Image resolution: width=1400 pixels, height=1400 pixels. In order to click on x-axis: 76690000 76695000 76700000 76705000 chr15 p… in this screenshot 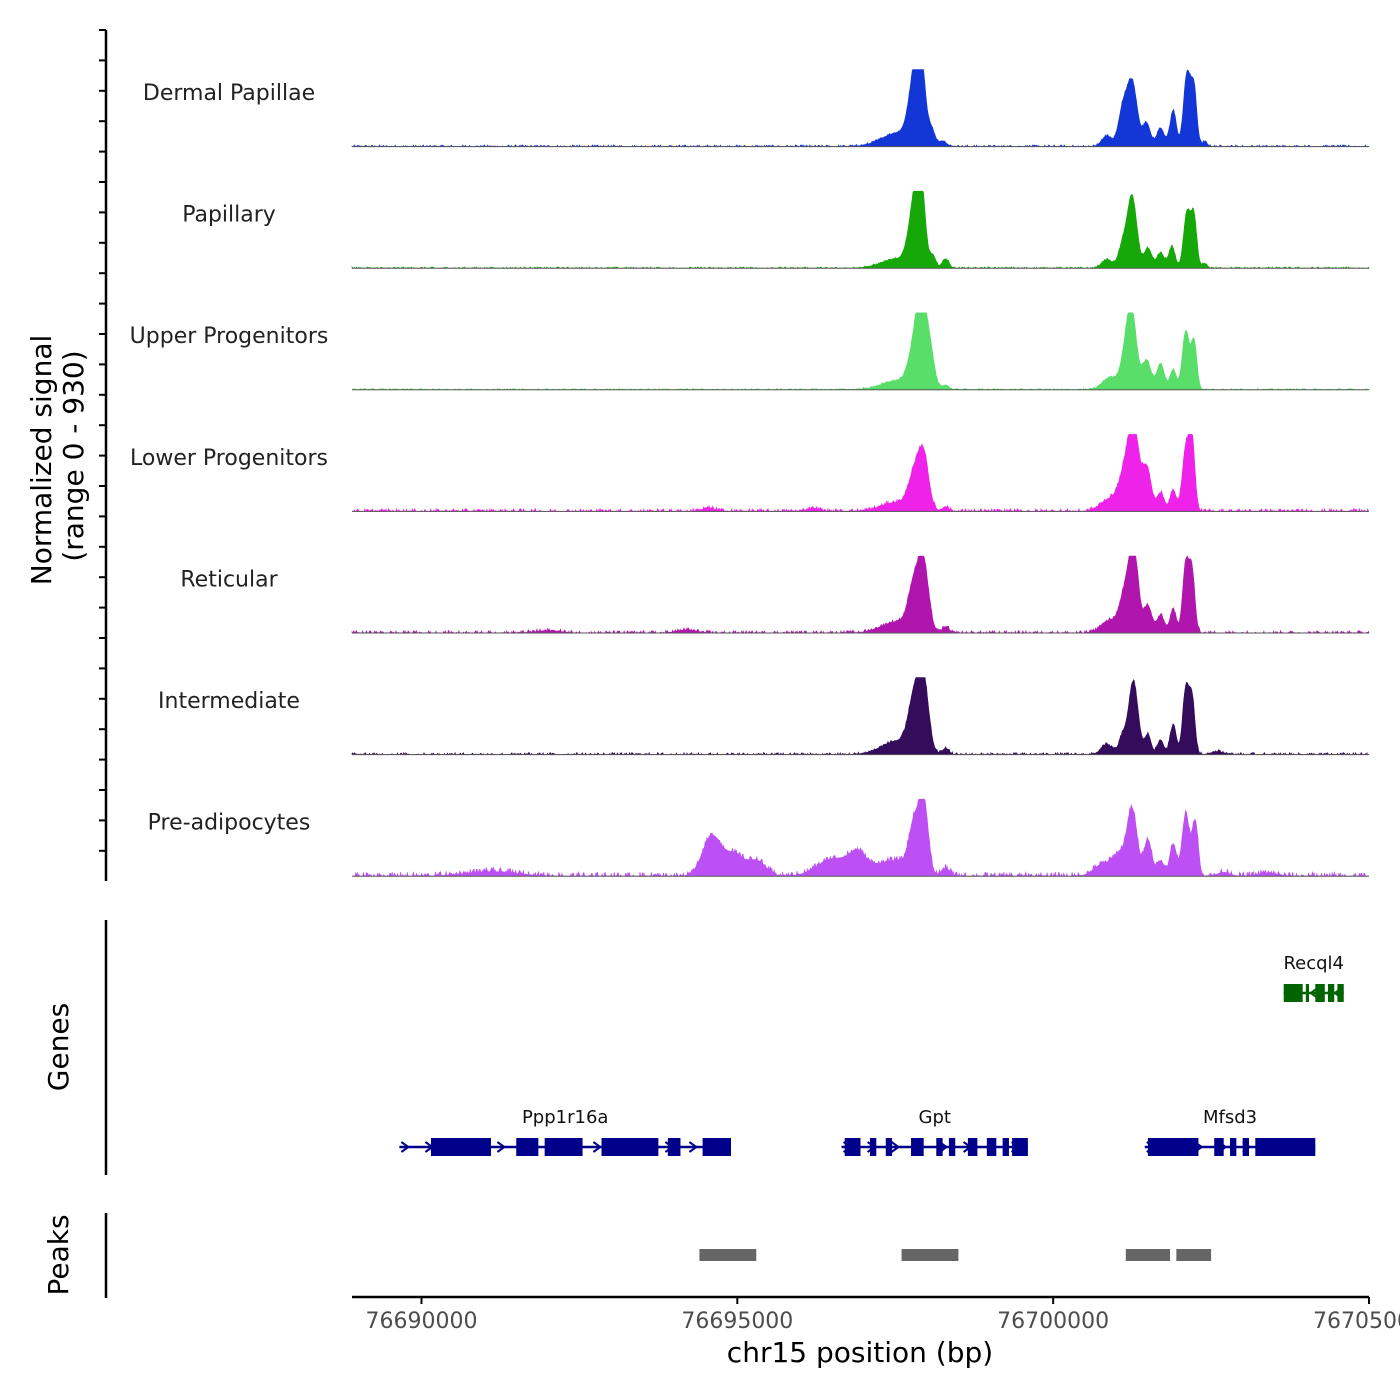, I will do `click(876, 1332)`.